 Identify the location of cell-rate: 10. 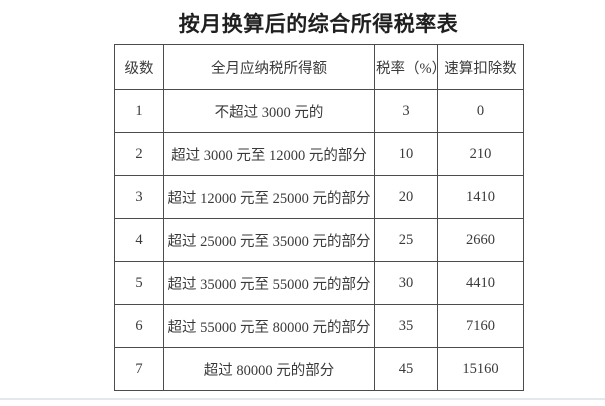
(406, 154).